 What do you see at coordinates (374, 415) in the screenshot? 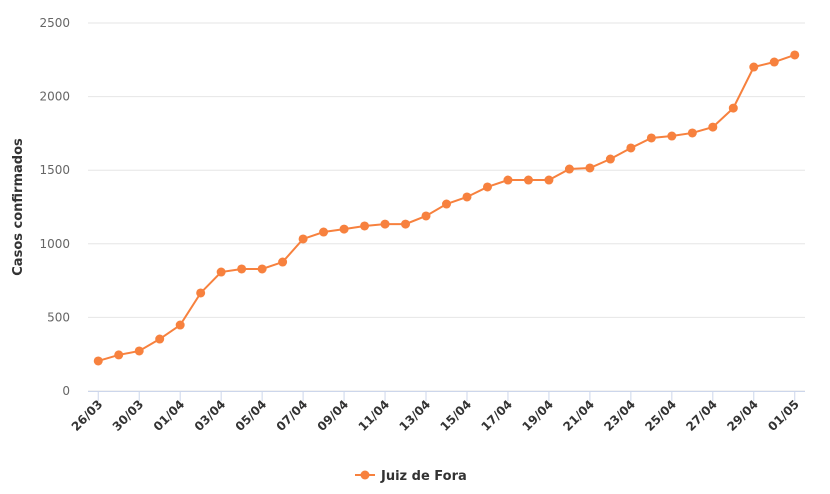
I see `x-tick-label: 11/04` at bounding box center [374, 415].